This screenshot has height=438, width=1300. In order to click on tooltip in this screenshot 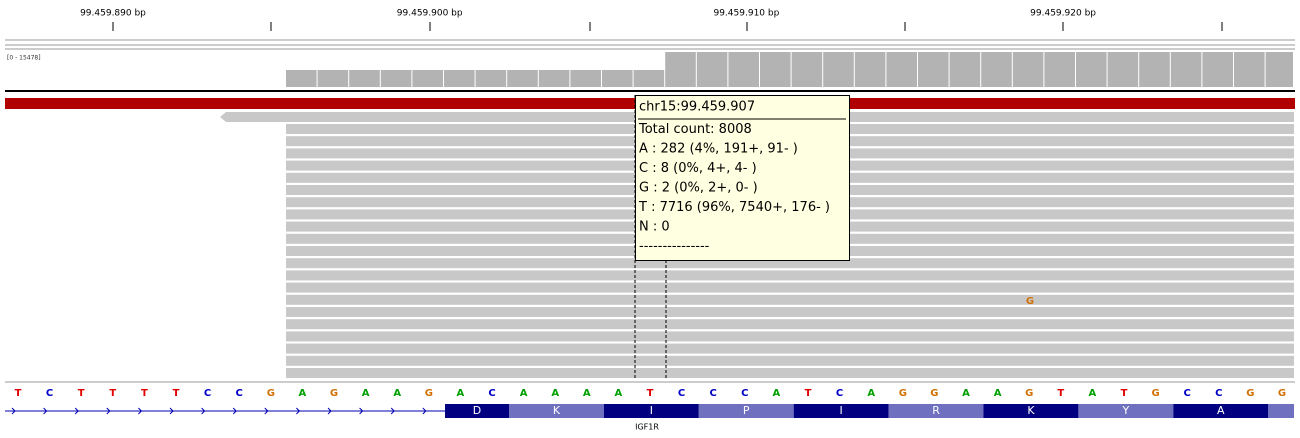, I will do `click(742, 178)`.